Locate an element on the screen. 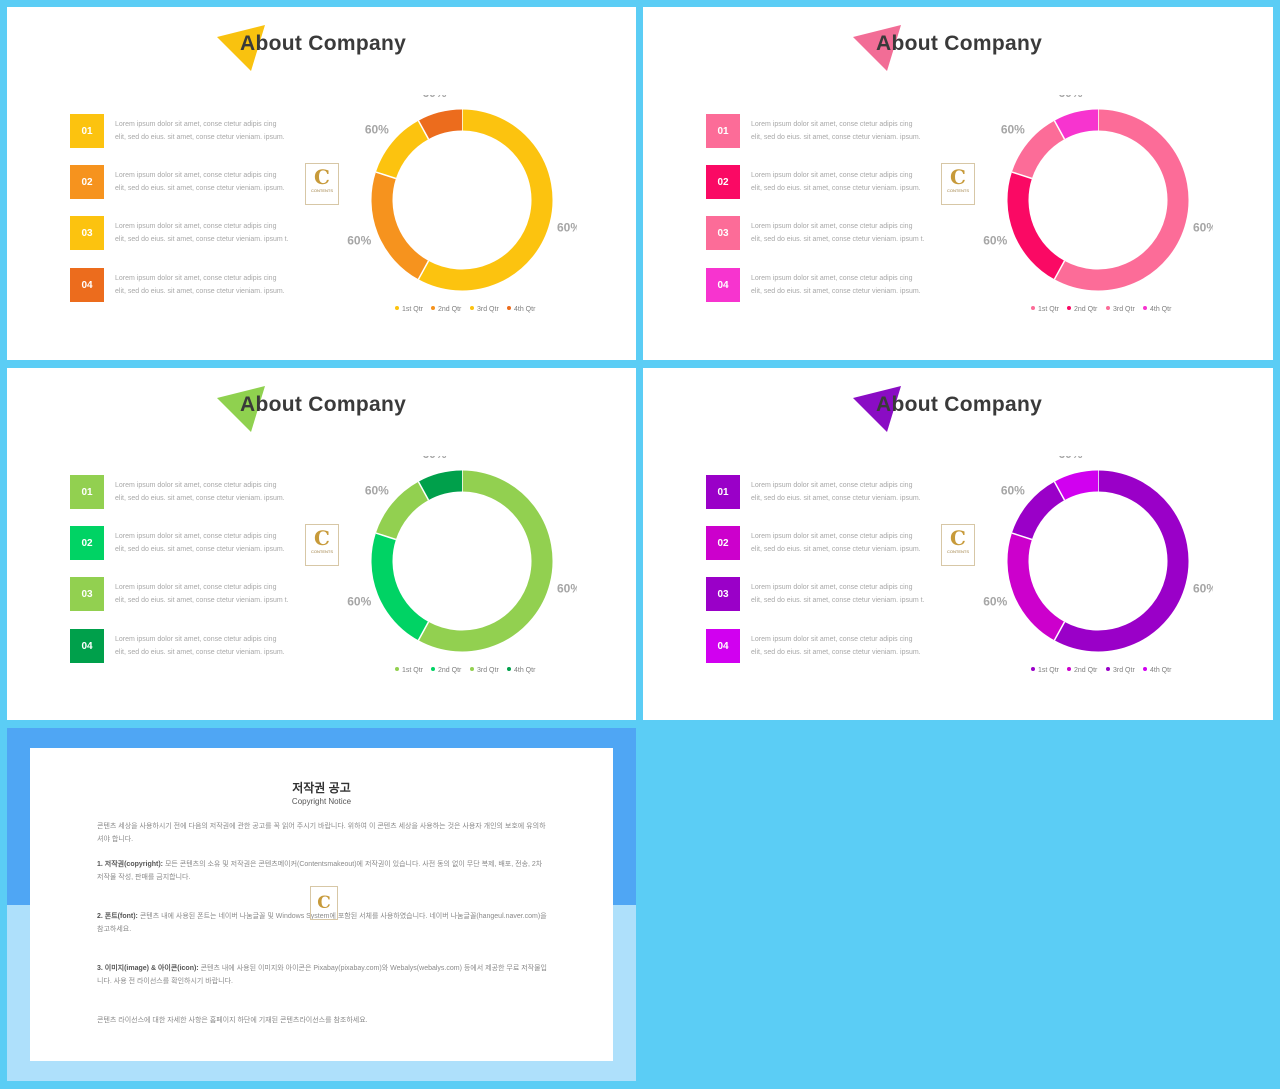 The width and height of the screenshot is (1280, 1089). font-label: 2. 폰트(font): is located at coordinates (117, 916).